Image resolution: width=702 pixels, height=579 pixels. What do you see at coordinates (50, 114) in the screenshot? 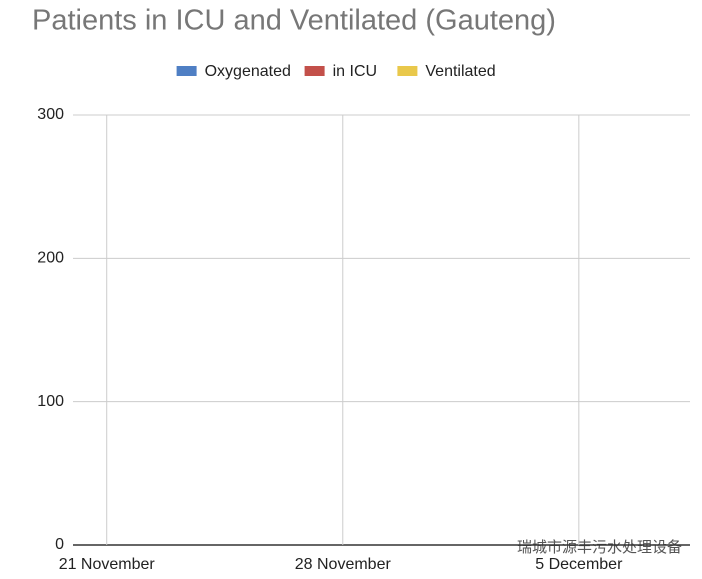
I see `y-tick-label: 300` at bounding box center [50, 114].